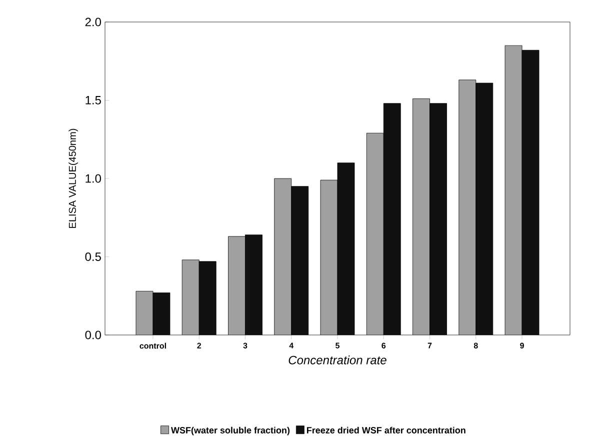  What do you see at coordinates (93, 256) in the screenshot?
I see `y-tick-label: 0.5` at bounding box center [93, 256].